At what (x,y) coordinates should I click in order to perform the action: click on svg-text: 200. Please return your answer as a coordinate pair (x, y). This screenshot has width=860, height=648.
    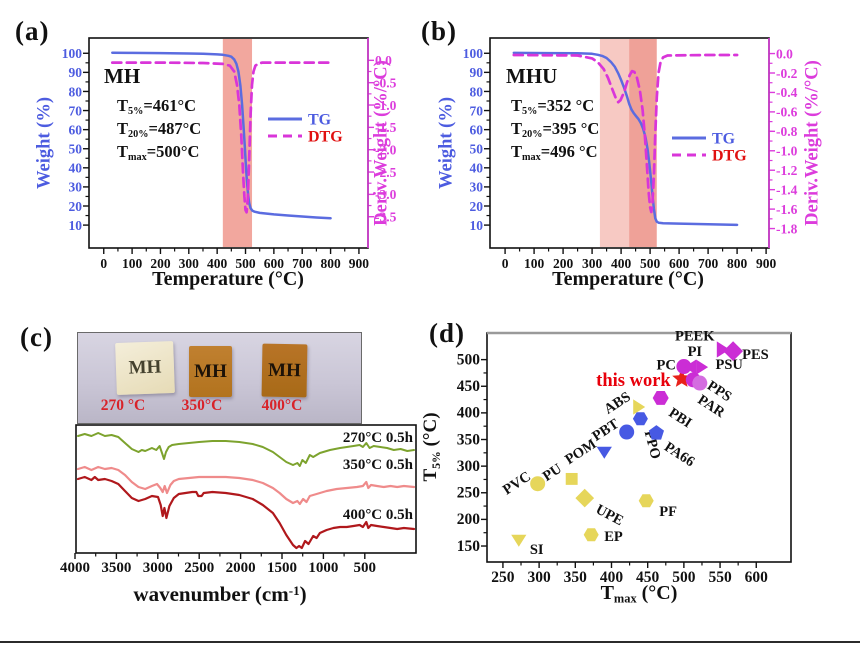
    Looking at the image, I should click on (563, 263).